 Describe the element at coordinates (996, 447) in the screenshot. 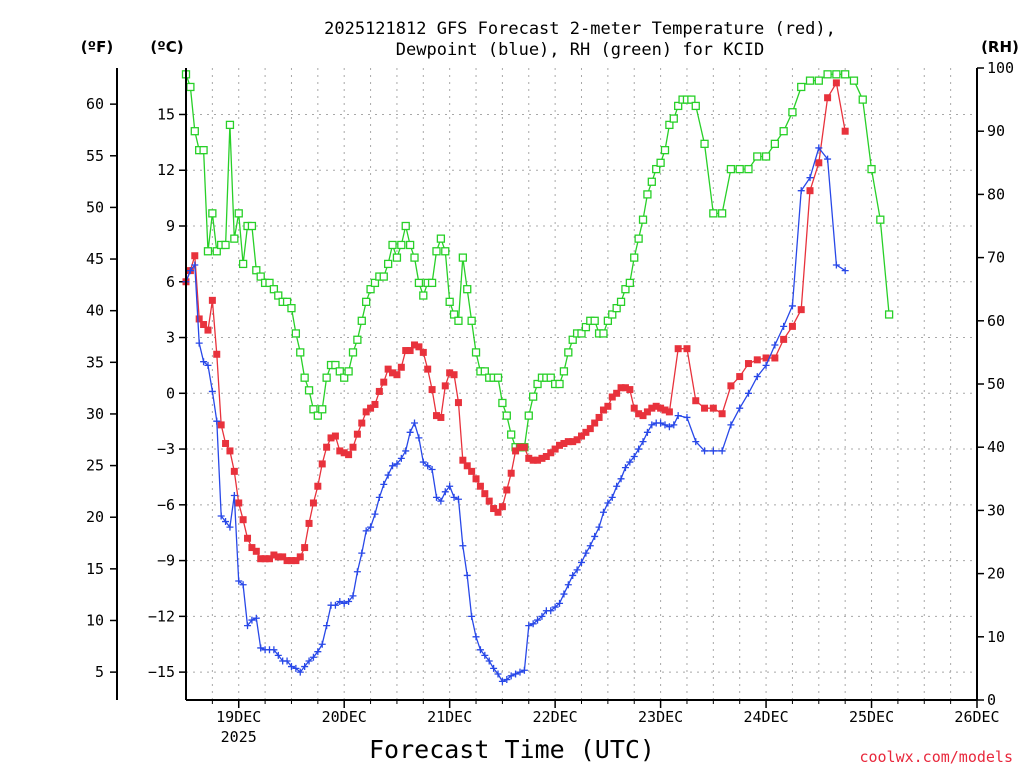

I see `rh-tick-label: 40` at that location.